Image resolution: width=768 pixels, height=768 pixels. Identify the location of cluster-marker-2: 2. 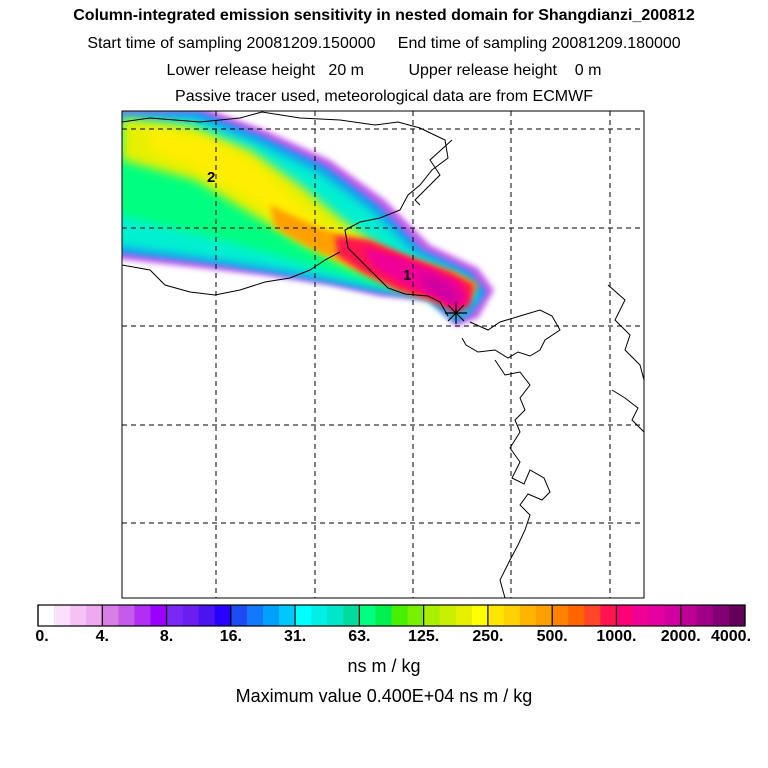
(211, 177).